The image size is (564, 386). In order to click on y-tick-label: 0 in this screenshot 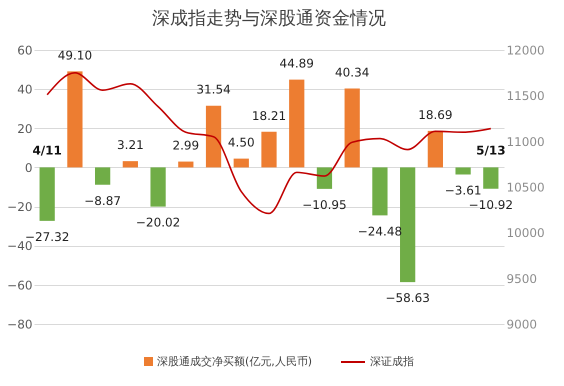, I will do `click(28, 167)`.